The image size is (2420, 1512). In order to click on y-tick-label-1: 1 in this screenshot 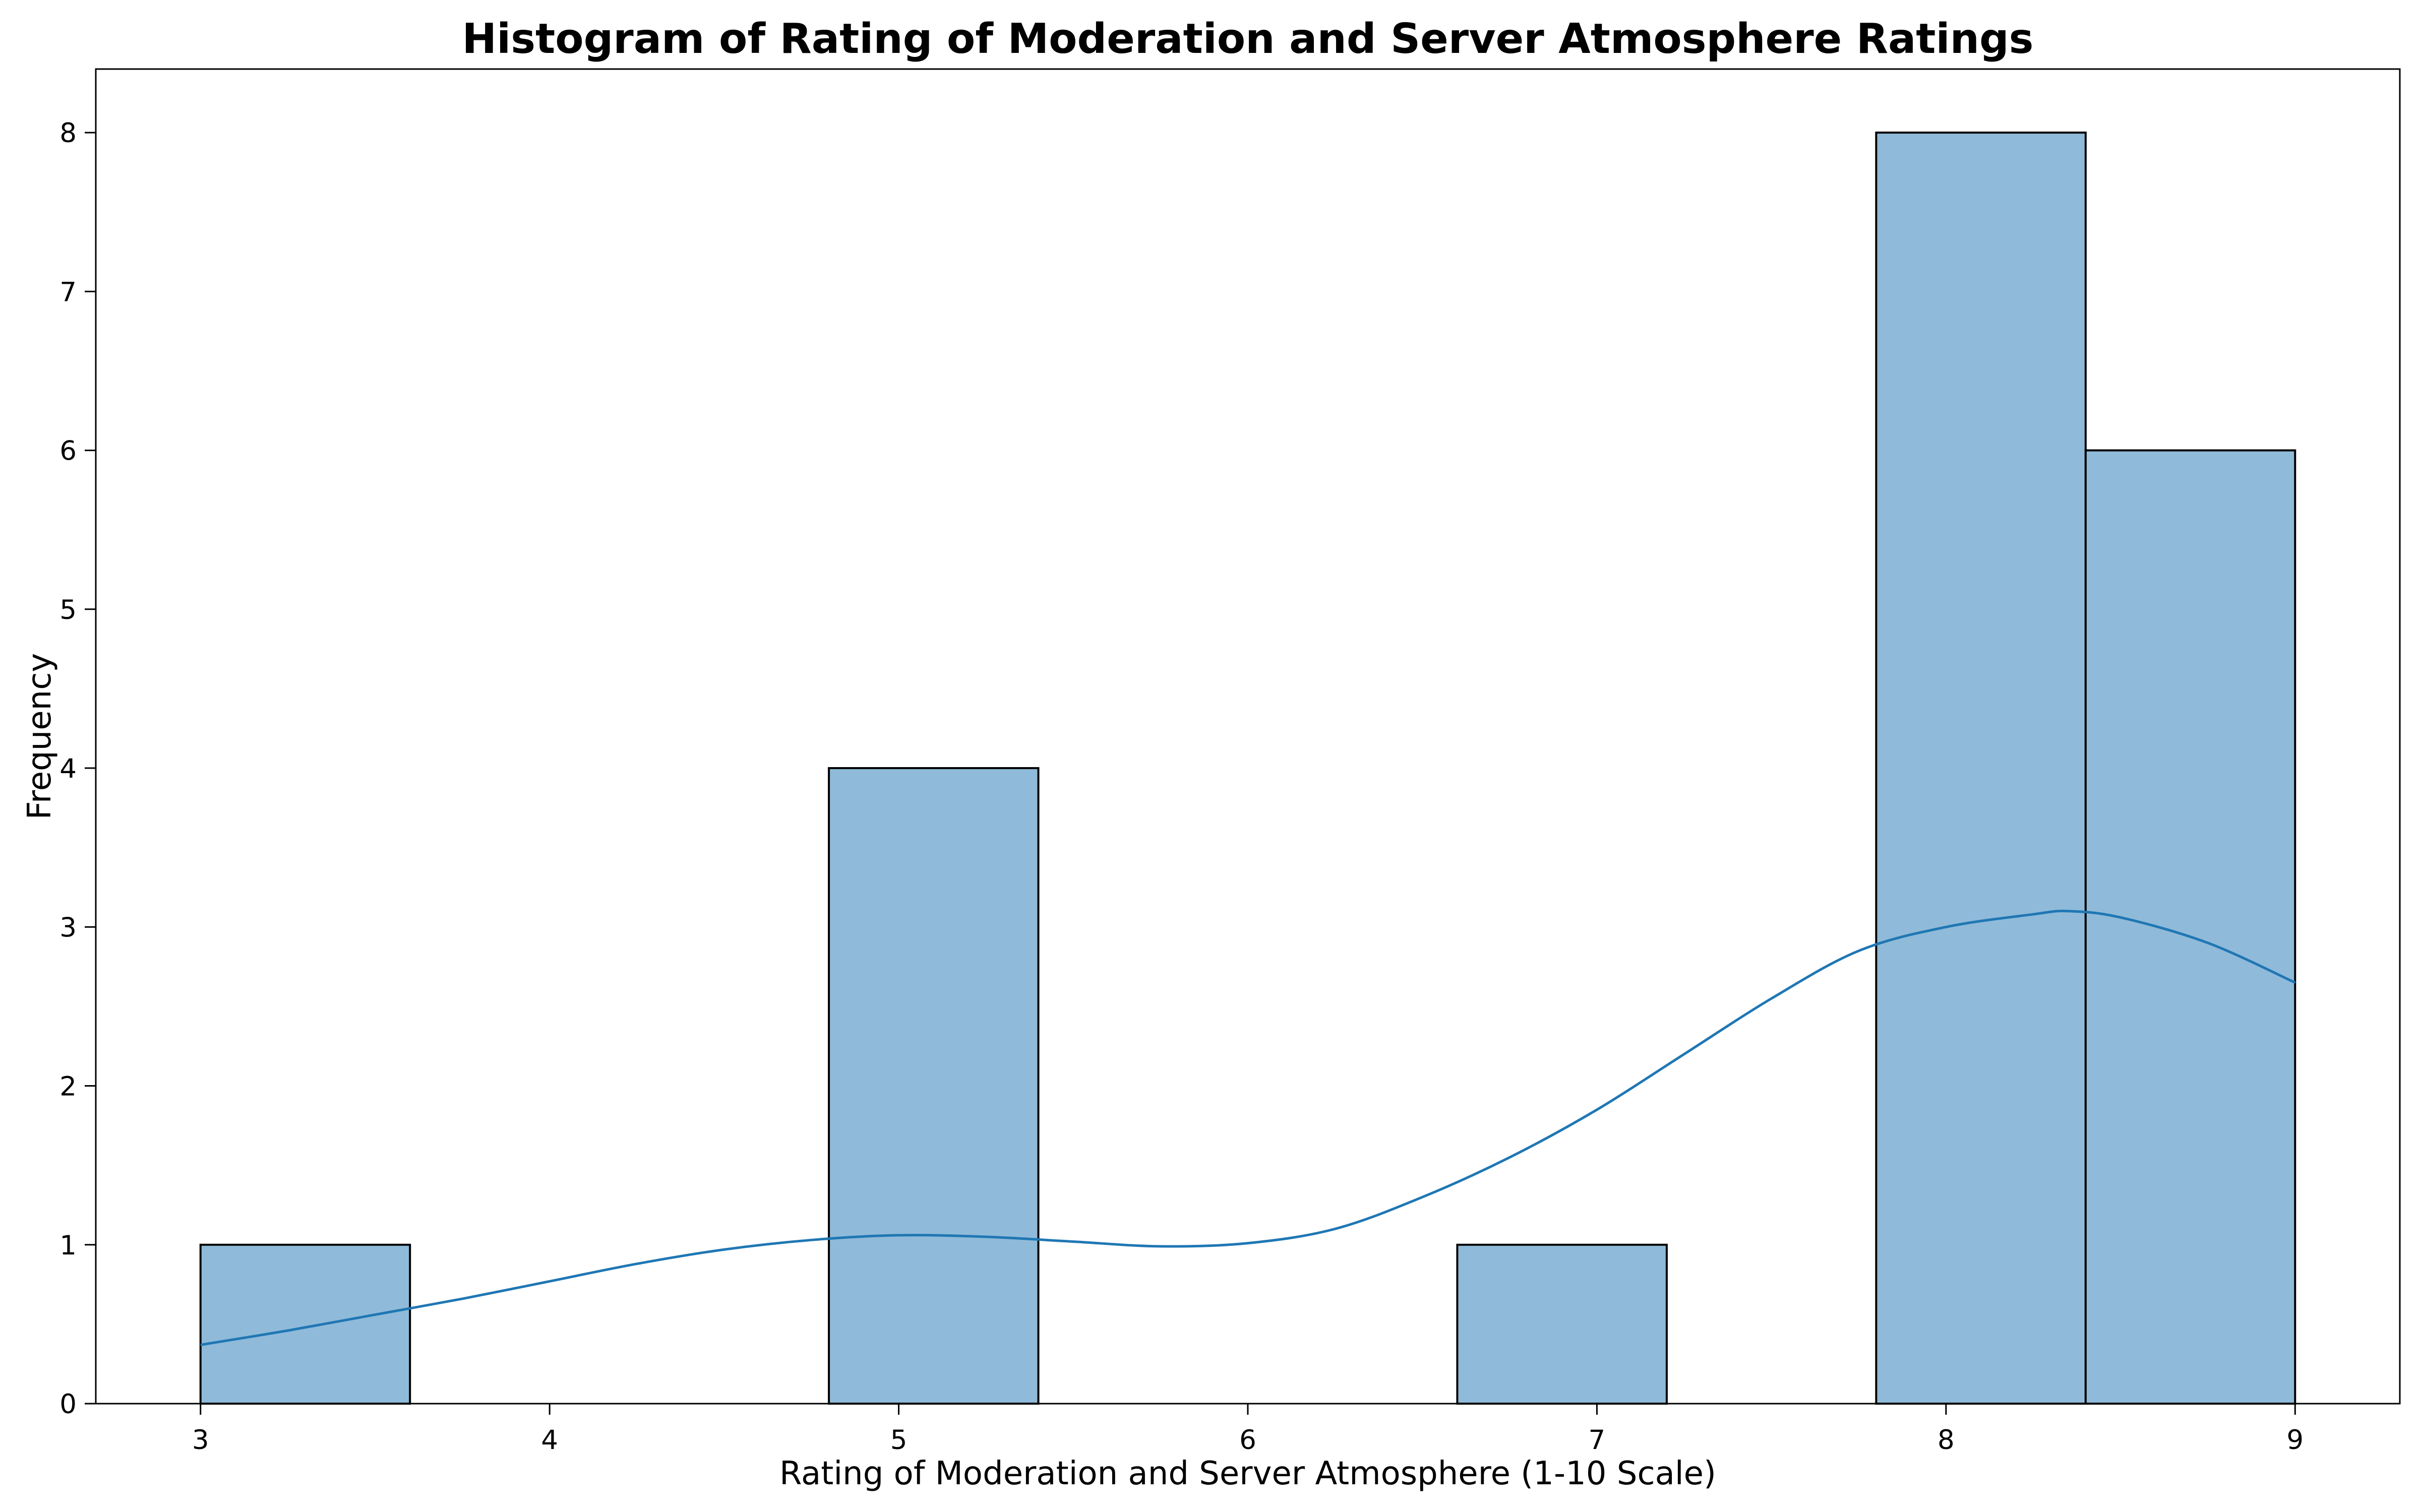, I will do `click(68, 1246)`.